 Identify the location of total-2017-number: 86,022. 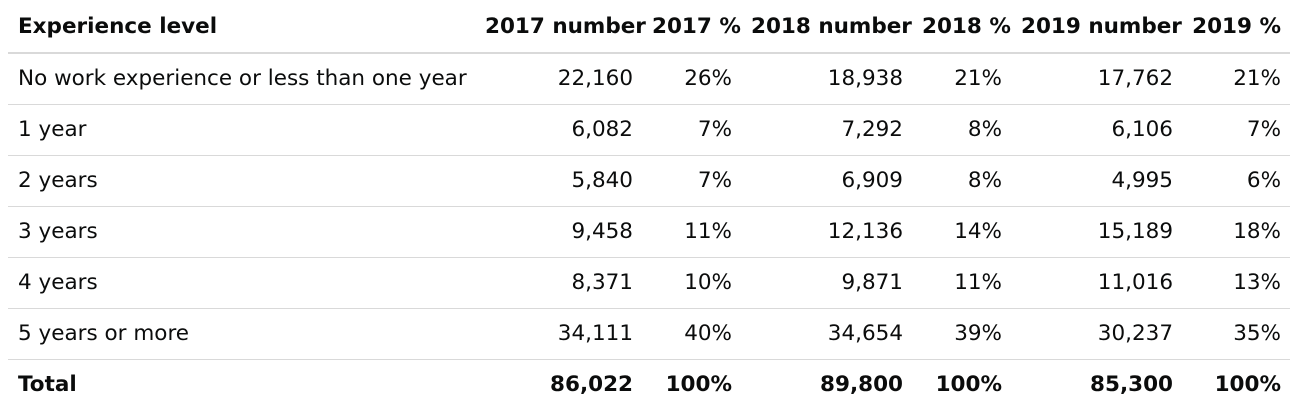
(591, 384).